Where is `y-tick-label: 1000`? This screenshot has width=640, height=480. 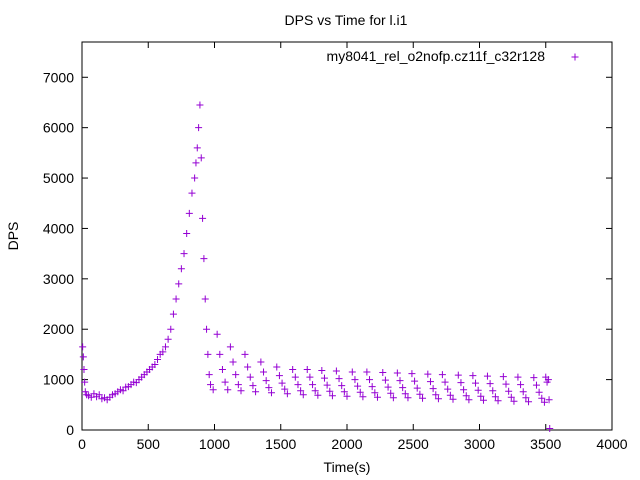 y-tick-label: 1000 is located at coordinates (58, 380).